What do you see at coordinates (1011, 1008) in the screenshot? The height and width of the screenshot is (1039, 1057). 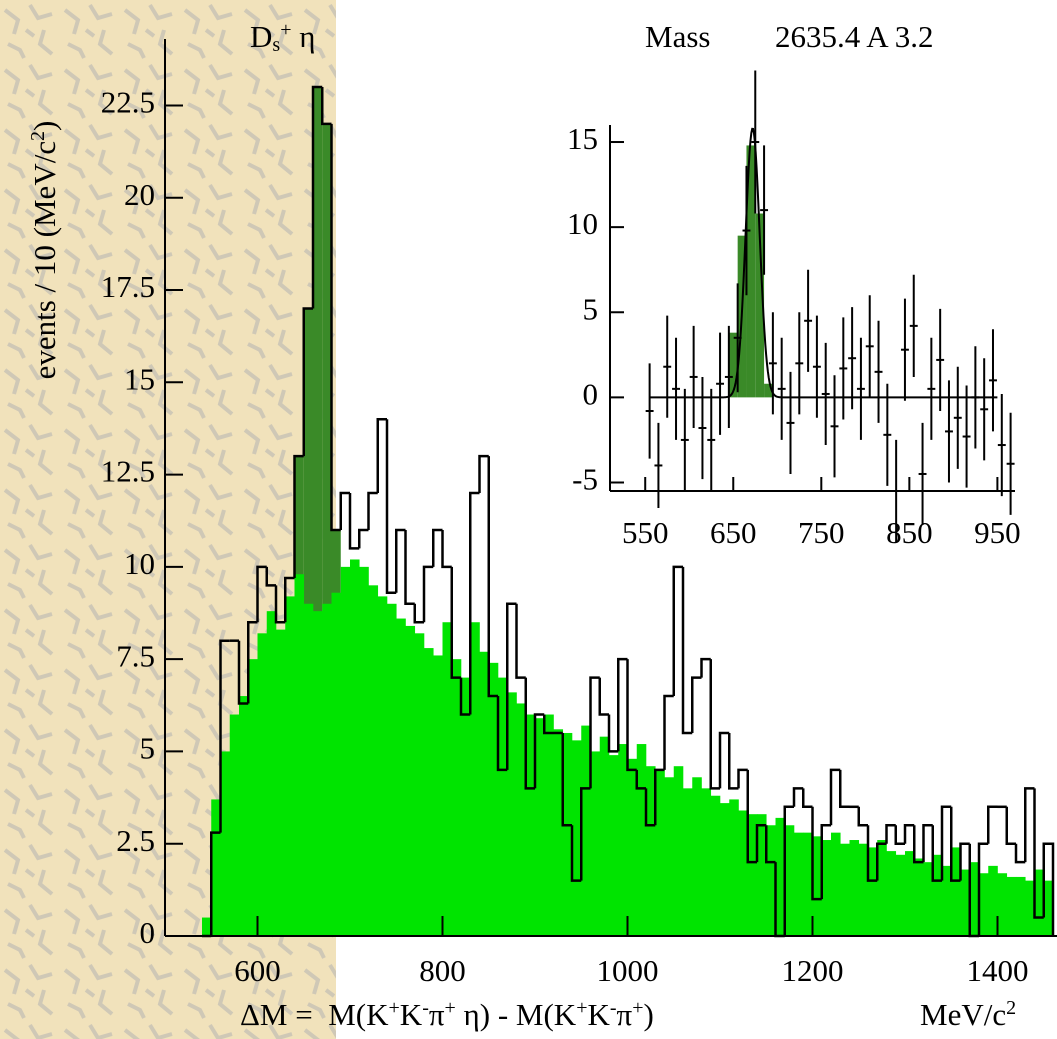 I see `x-axis-unit-part: 2` at bounding box center [1011, 1008].